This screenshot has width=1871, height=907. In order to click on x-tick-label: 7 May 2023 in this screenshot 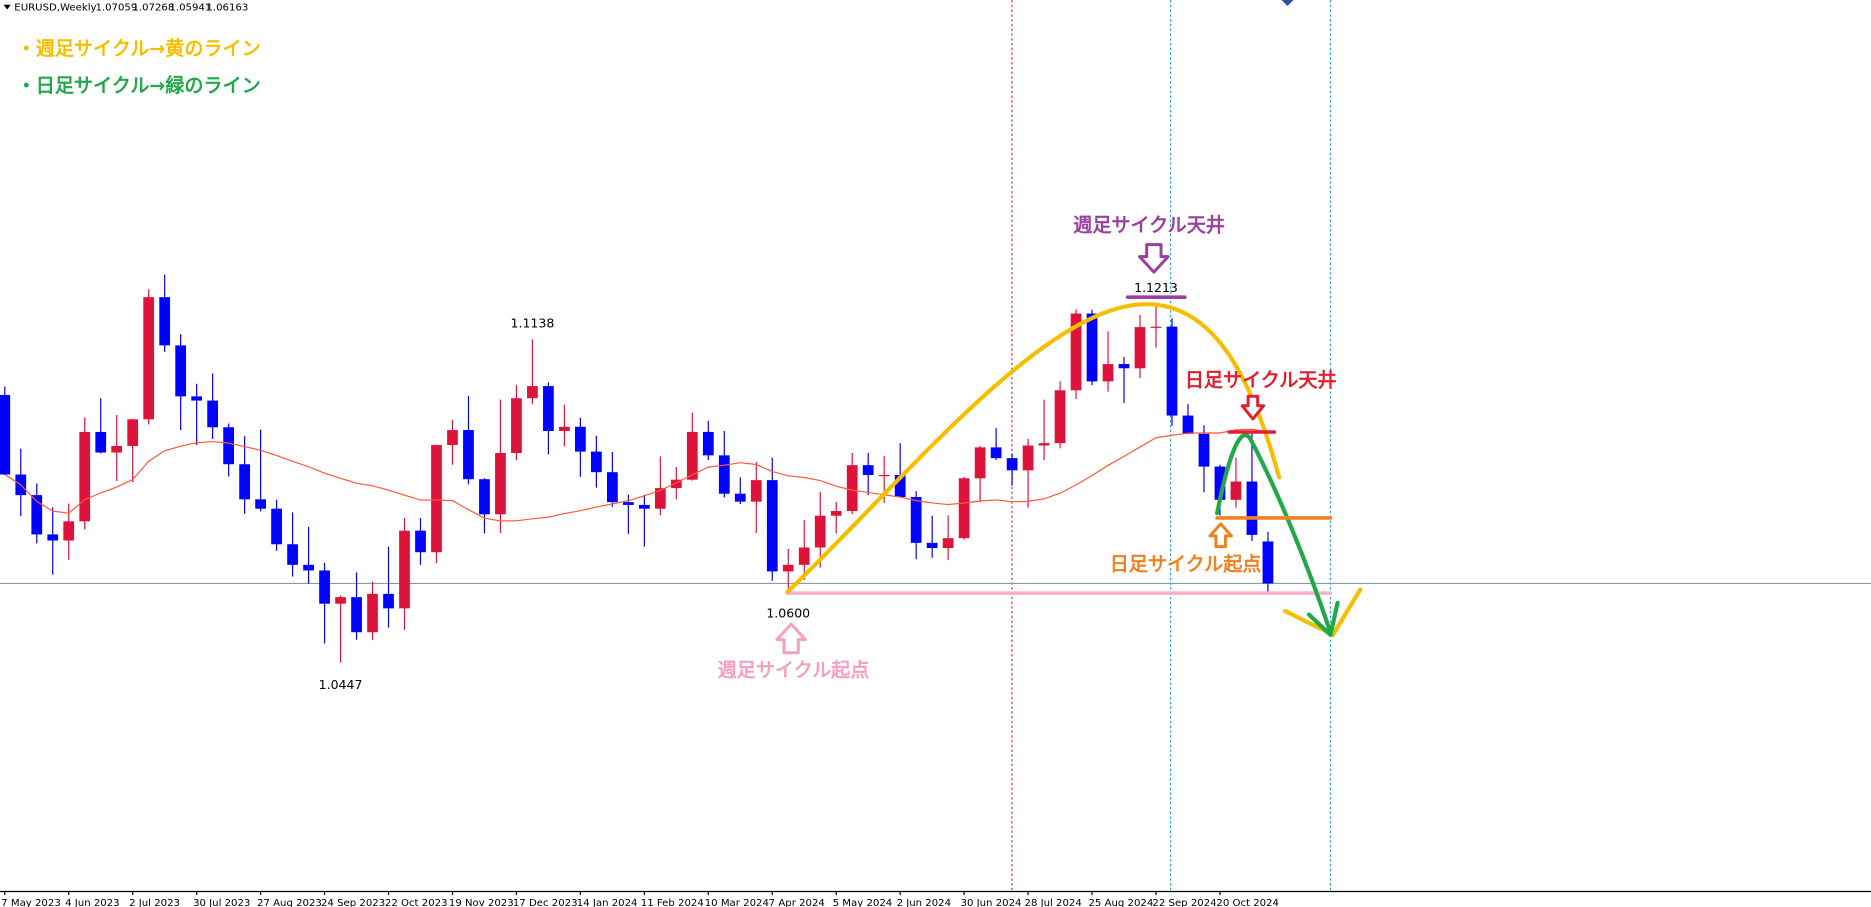, I will do `click(31, 902)`.